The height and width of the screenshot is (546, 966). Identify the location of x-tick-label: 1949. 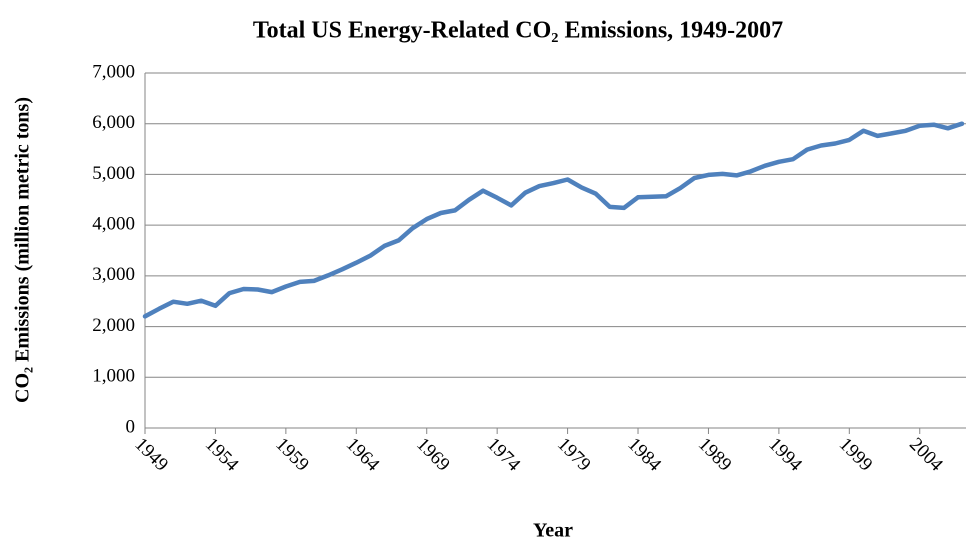
(151, 455).